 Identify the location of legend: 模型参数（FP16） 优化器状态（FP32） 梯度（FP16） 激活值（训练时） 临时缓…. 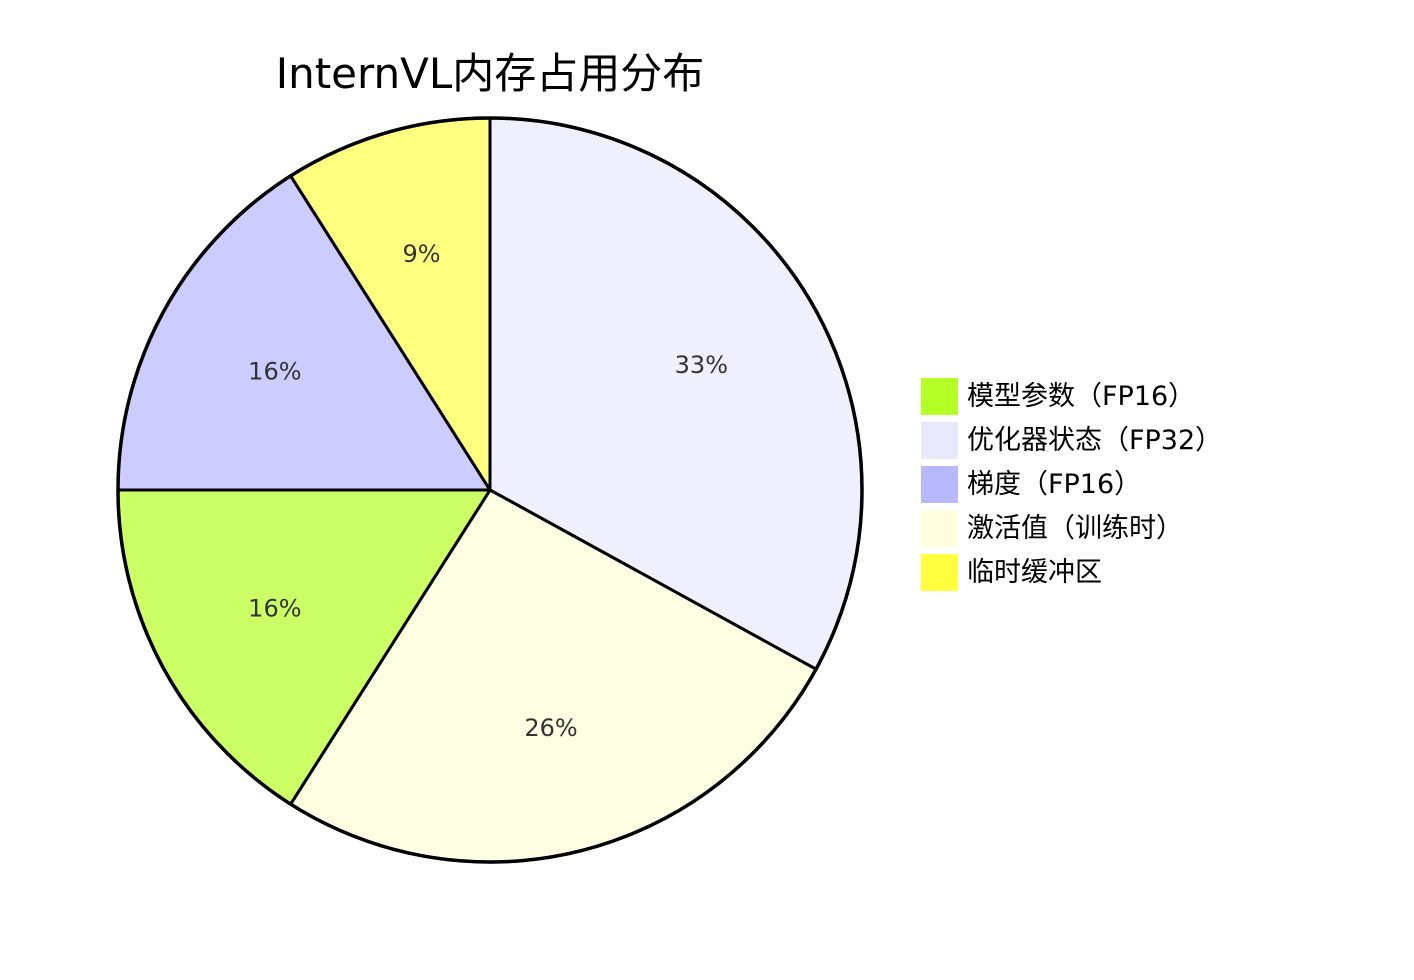
(1071, 484).